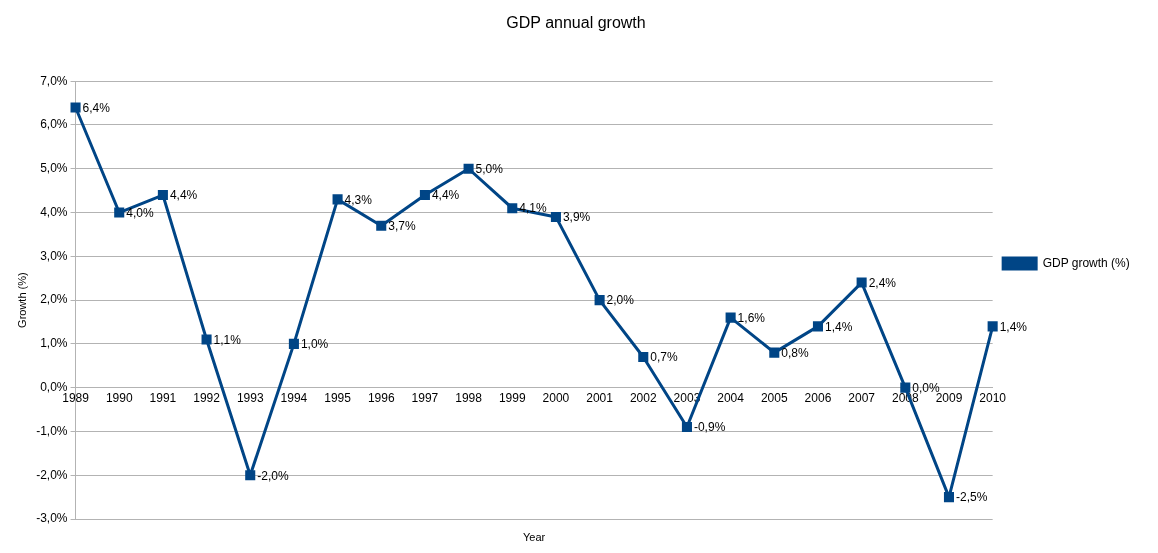  What do you see at coordinates (294, 398) in the screenshot?
I see `x-tick-label: 1994` at bounding box center [294, 398].